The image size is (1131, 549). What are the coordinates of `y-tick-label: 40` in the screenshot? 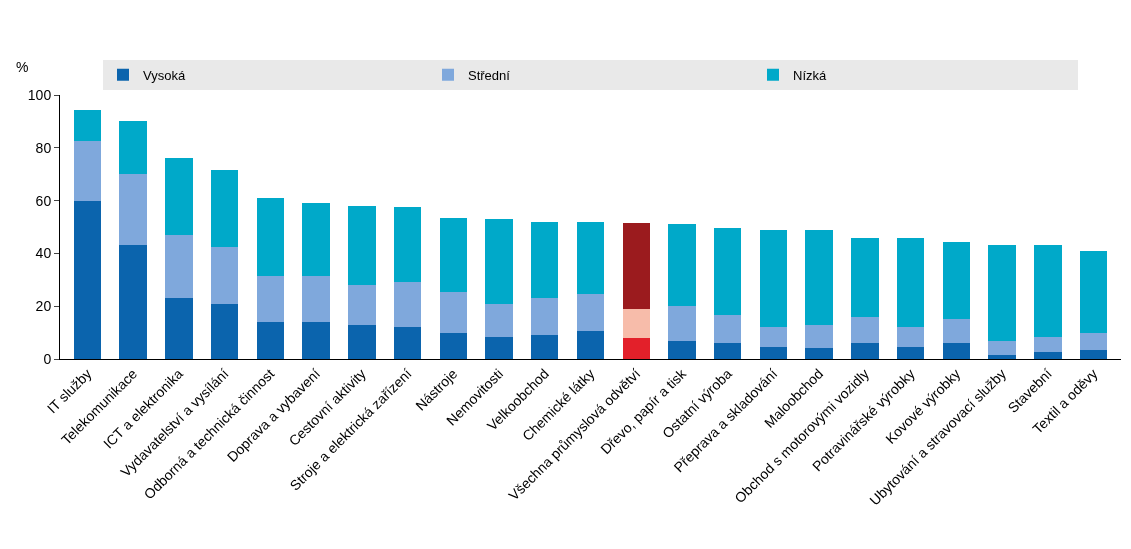 It's located at (43, 253).